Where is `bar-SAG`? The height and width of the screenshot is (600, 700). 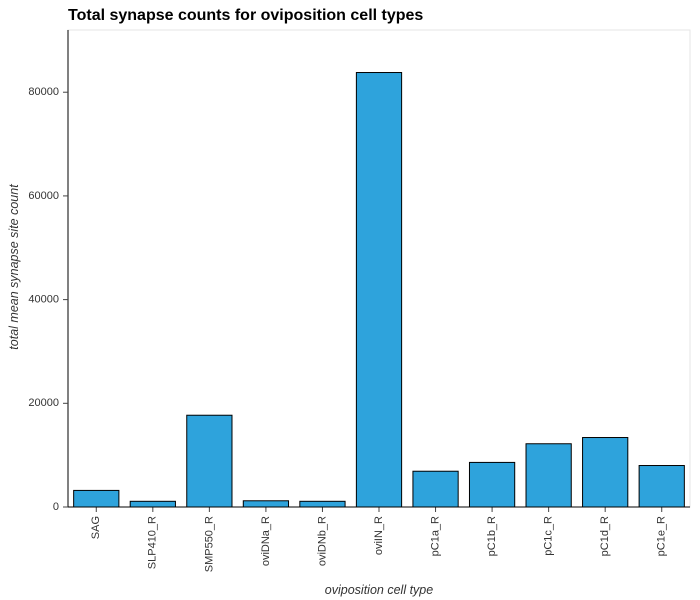 bar-SAG is located at coordinates (96, 498).